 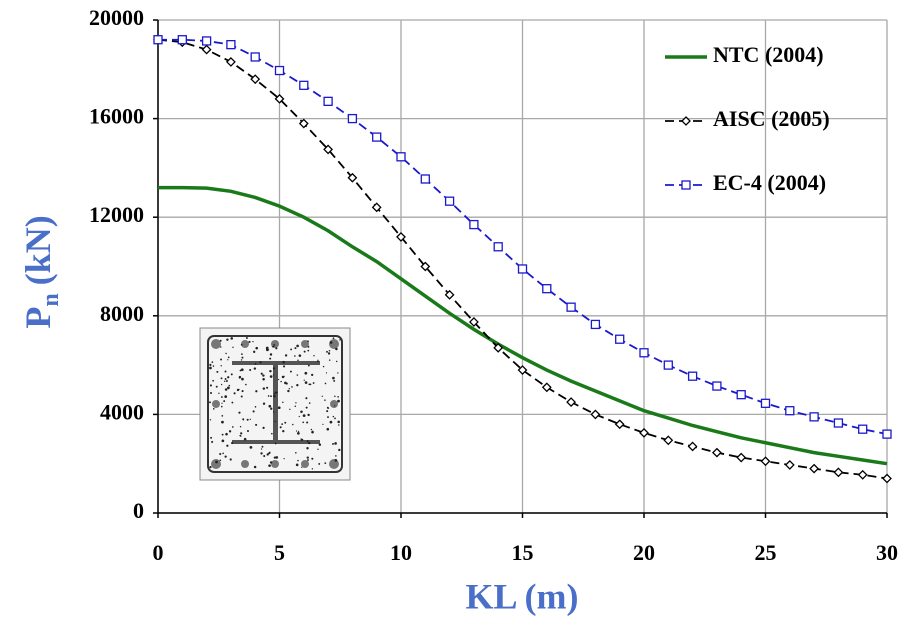 I want to click on y-label-main: P, so click(x=38, y=318).